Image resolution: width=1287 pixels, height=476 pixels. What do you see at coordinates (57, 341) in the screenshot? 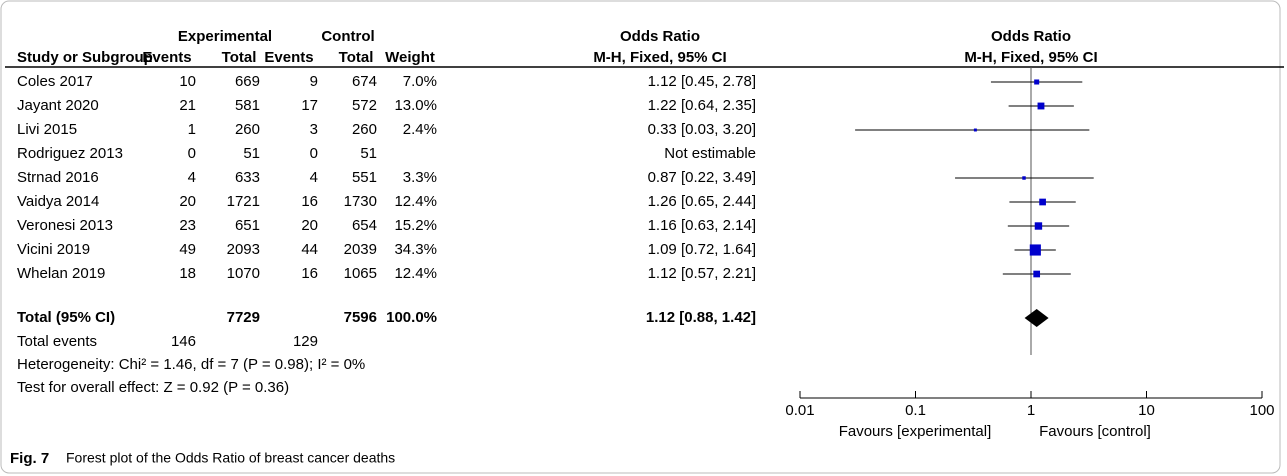
I see `total-events-name: Total events` at bounding box center [57, 341].